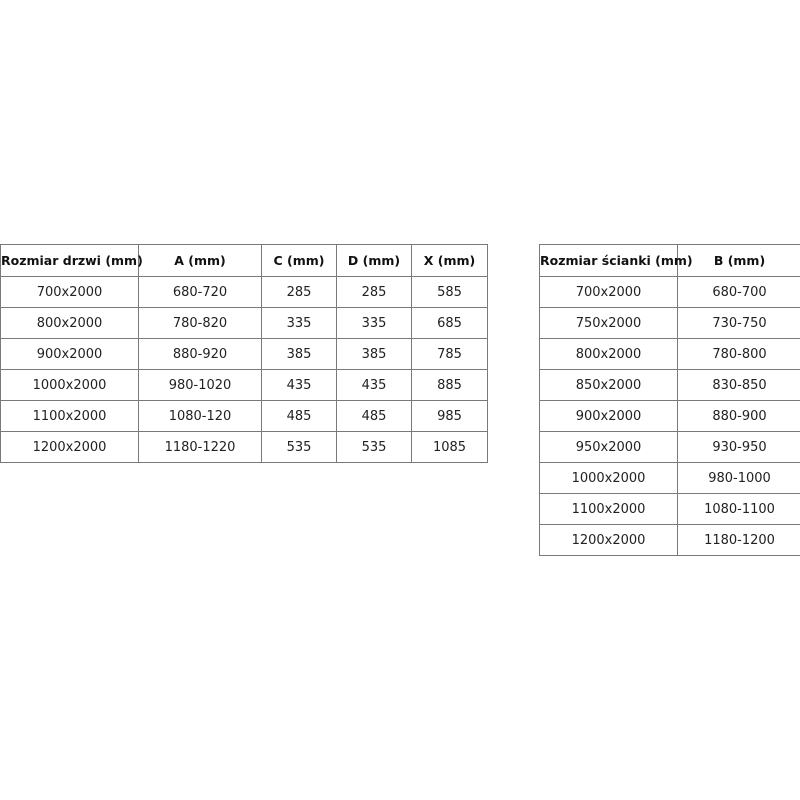  What do you see at coordinates (200, 385) in the screenshot?
I see `table-cell: 980-1020` at bounding box center [200, 385].